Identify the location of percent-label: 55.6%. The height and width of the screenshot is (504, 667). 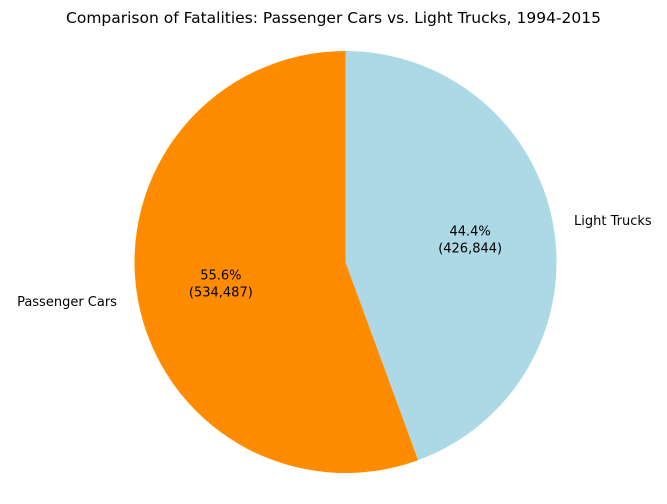
(220, 276).